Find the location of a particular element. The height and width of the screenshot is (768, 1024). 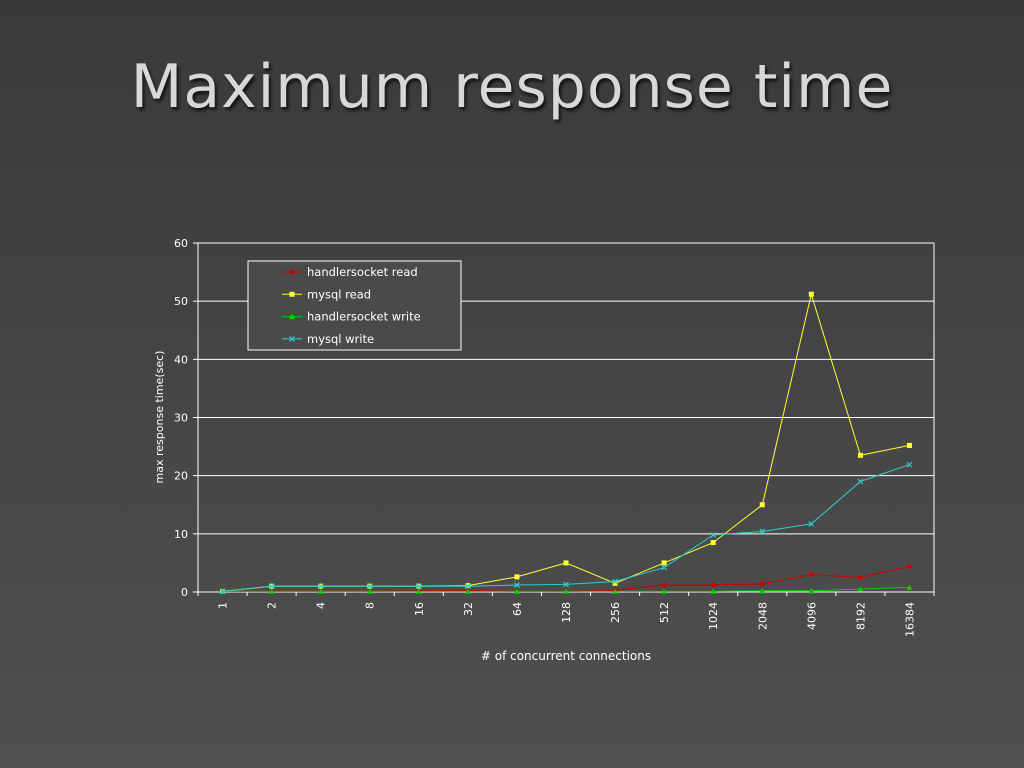

x-tick-label: 512 is located at coordinates (664, 612).